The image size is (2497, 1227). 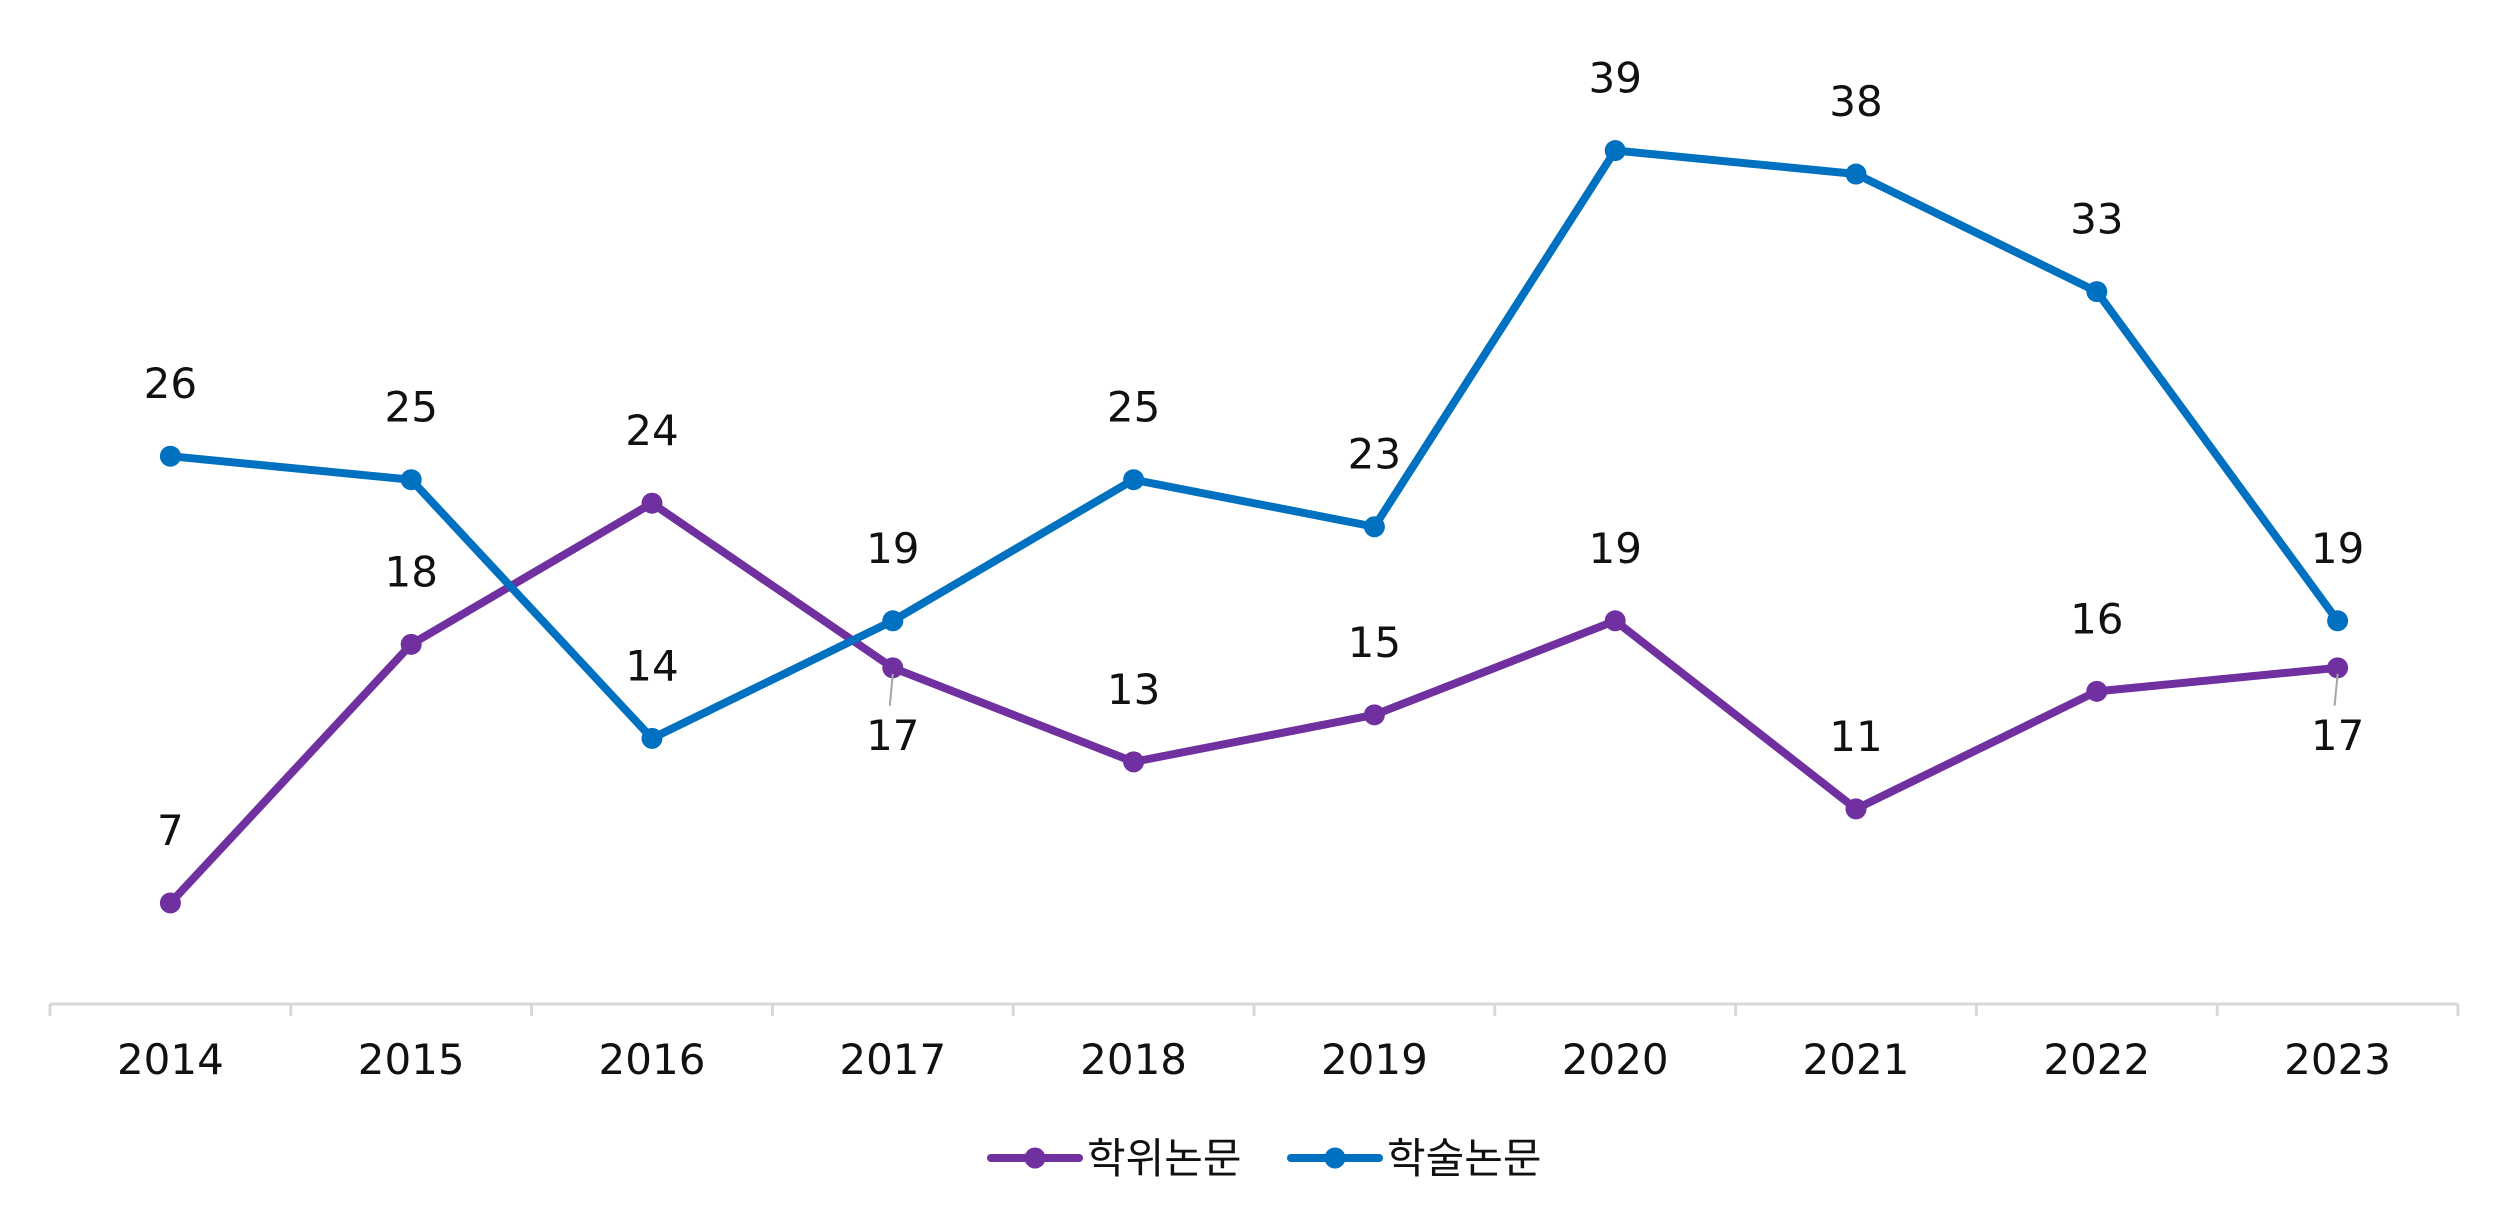 I want to click on x-tick-label: 2022, so click(x=2096, y=1059).